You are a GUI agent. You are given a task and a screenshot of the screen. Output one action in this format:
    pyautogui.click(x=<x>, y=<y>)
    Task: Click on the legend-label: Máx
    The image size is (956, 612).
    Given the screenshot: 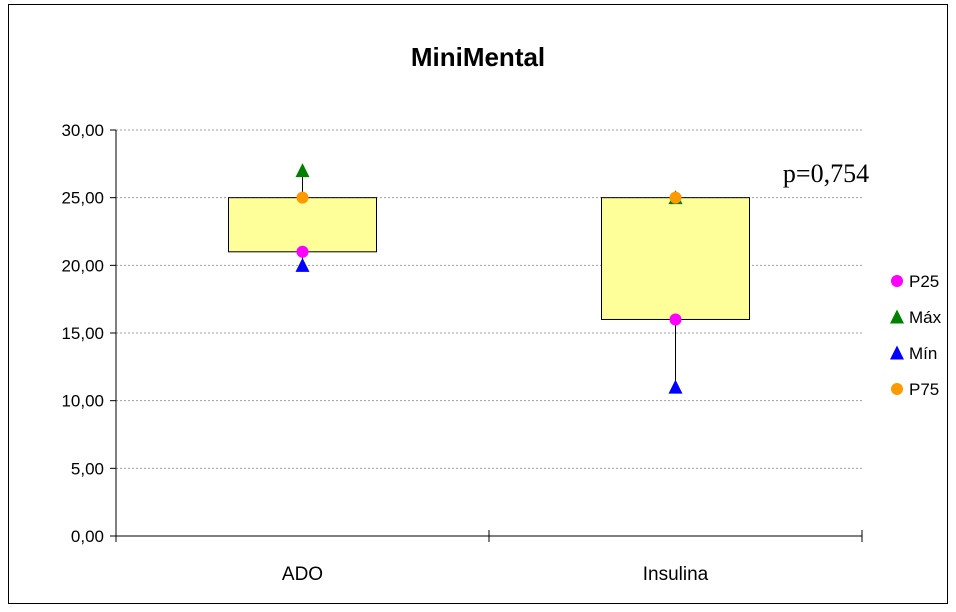 What is the action you would take?
    pyautogui.click(x=925, y=317)
    